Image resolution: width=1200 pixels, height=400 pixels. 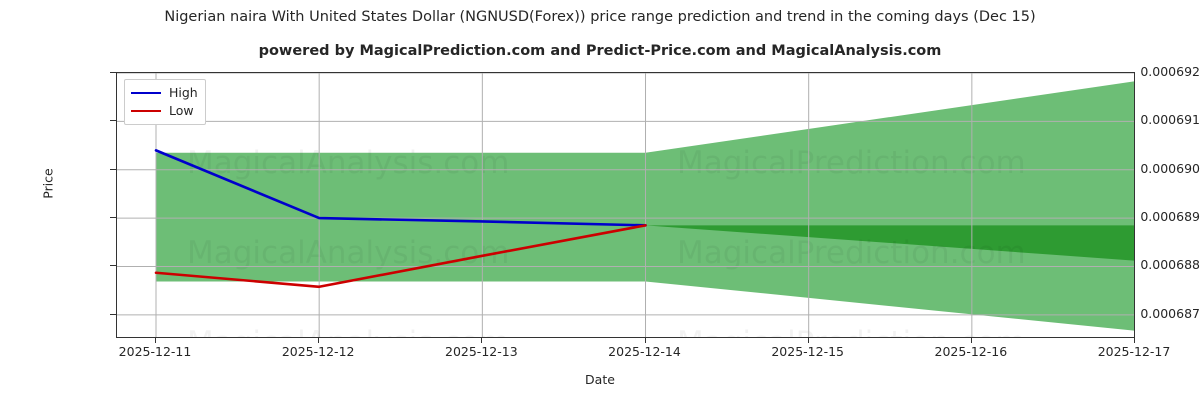 I want to click on legend-label-high: High, so click(x=183, y=92).